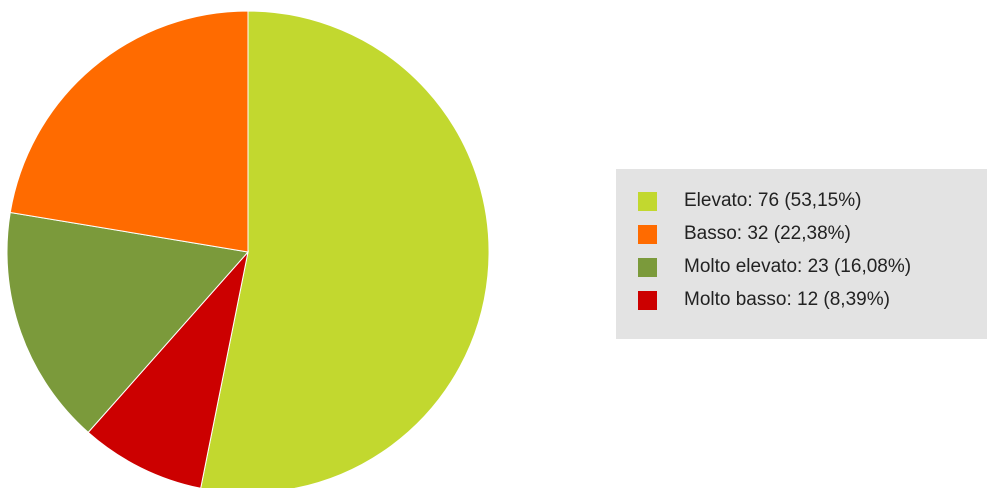  Describe the element at coordinates (767, 233) in the screenshot. I see `legend-label-basso: Basso: 32 (22,38%)` at that location.